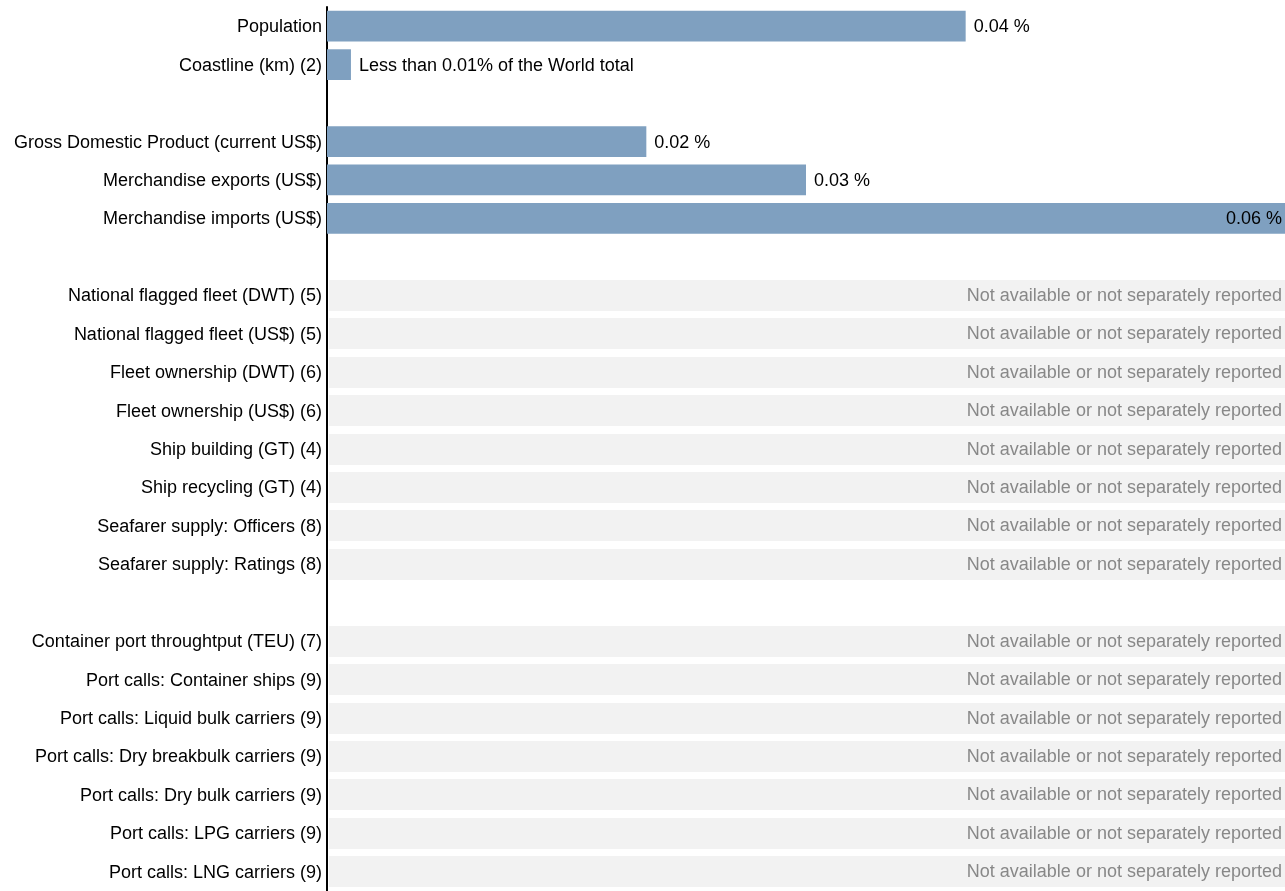 The width and height of the screenshot is (1285, 891). What do you see at coordinates (209, 564) in the screenshot?
I see `y-tick-label: Seafarer supply: Ratings (8)` at bounding box center [209, 564].